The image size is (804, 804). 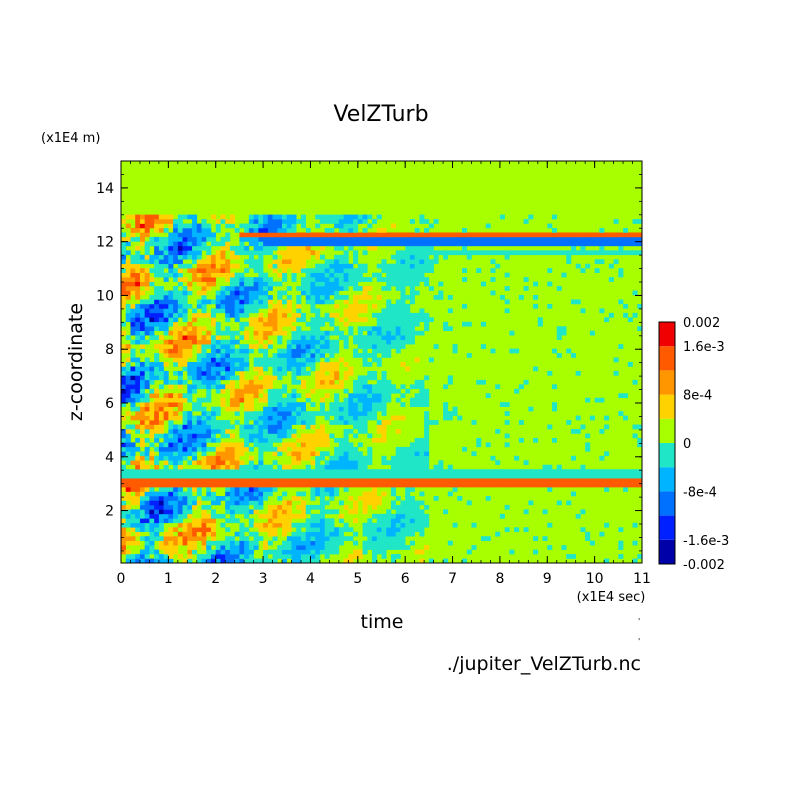 I want to click on y-tick-label: 6, so click(x=109, y=404).